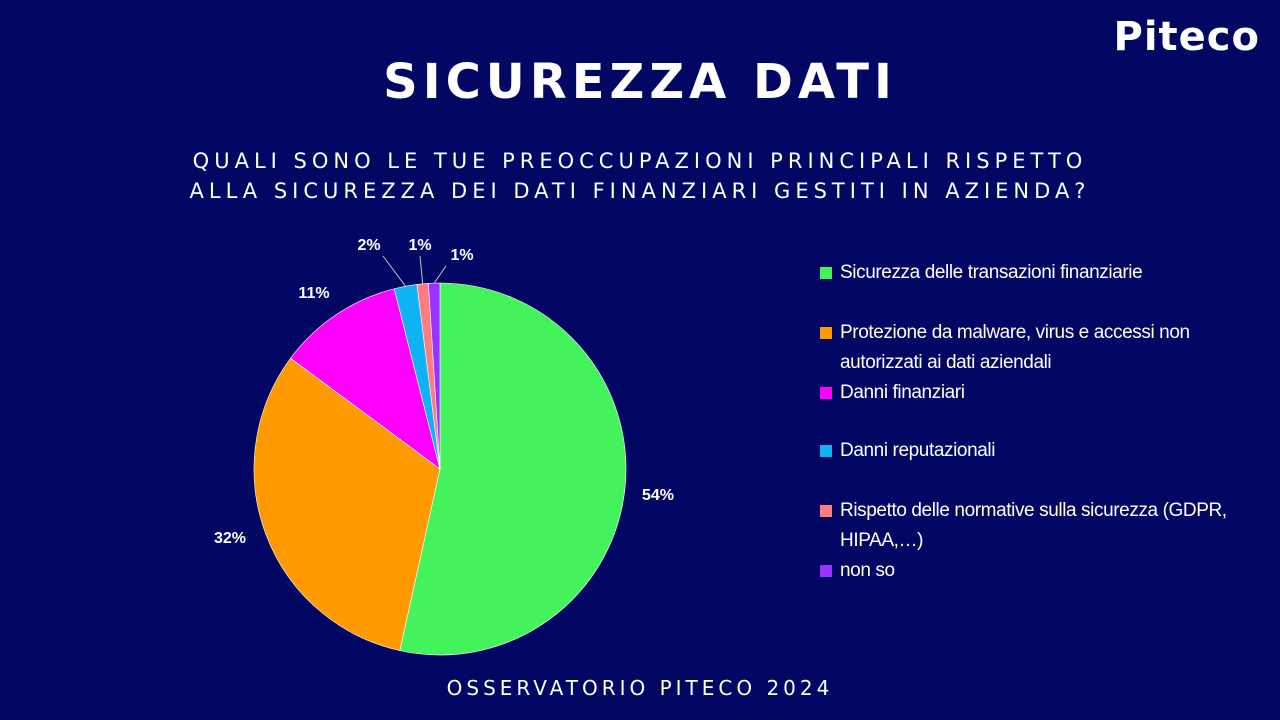  Describe the element at coordinates (1040, 451) in the screenshot. I see `legend-item-4: Danni reputazionali` at that location.